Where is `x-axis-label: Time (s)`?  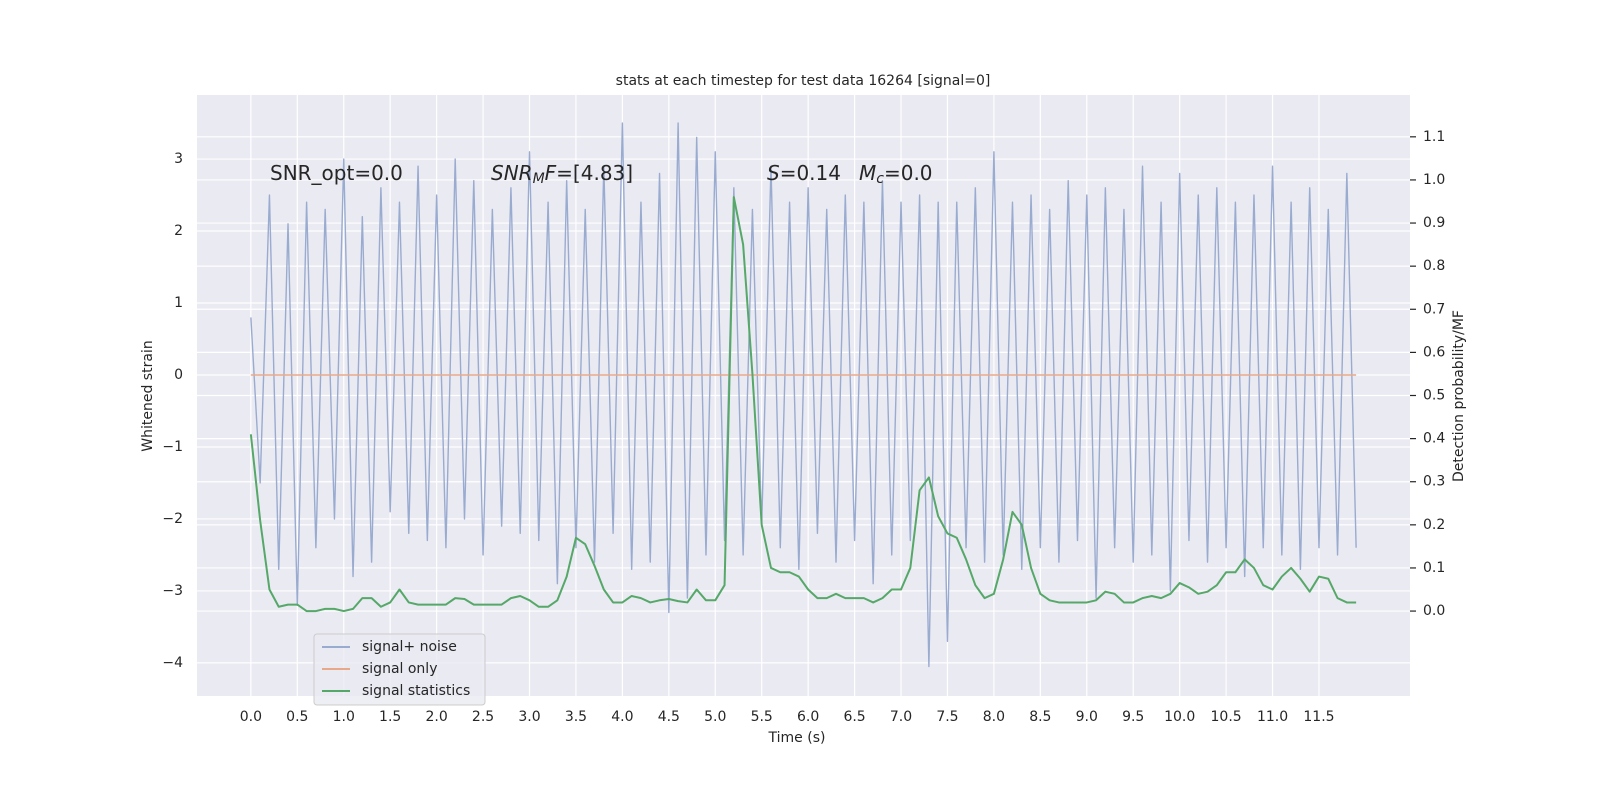
x-axis-label: Time (s) is located at coordinates (797, 738).